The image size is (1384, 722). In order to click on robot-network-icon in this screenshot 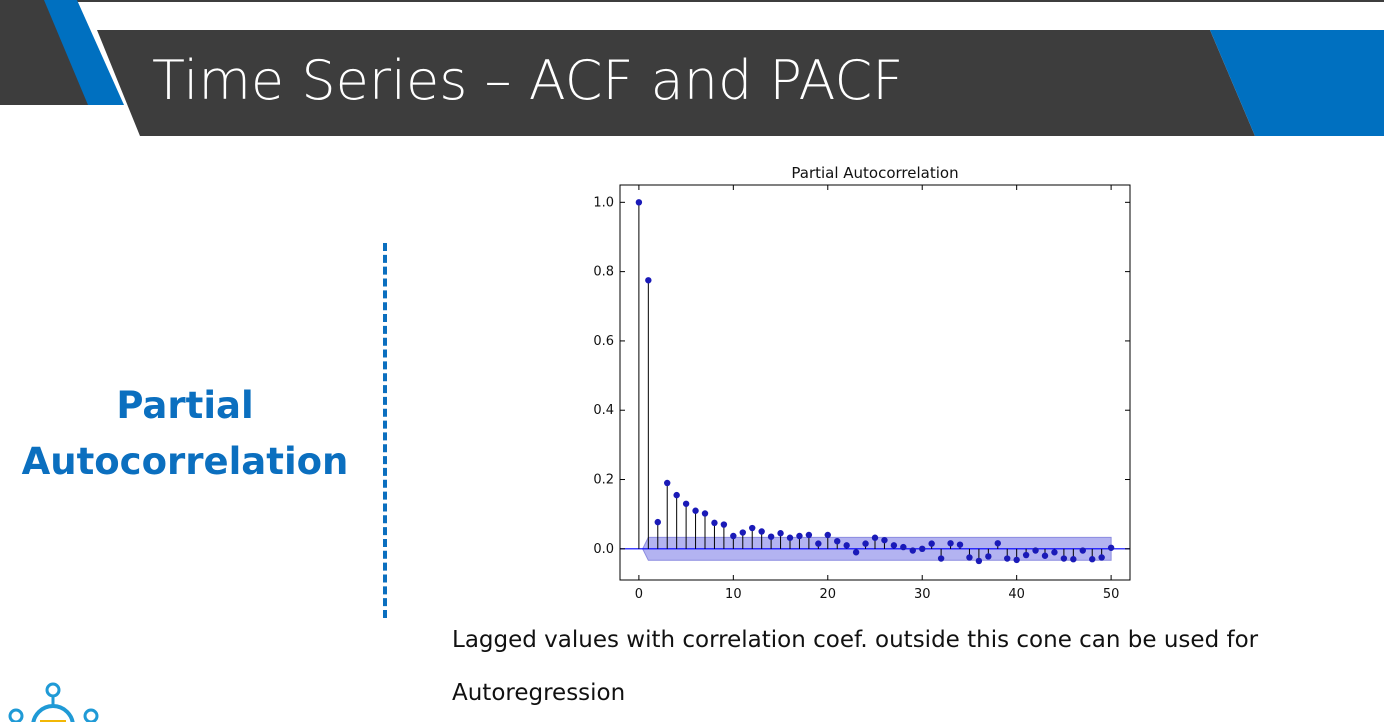, I will do `click(53, 702)`.